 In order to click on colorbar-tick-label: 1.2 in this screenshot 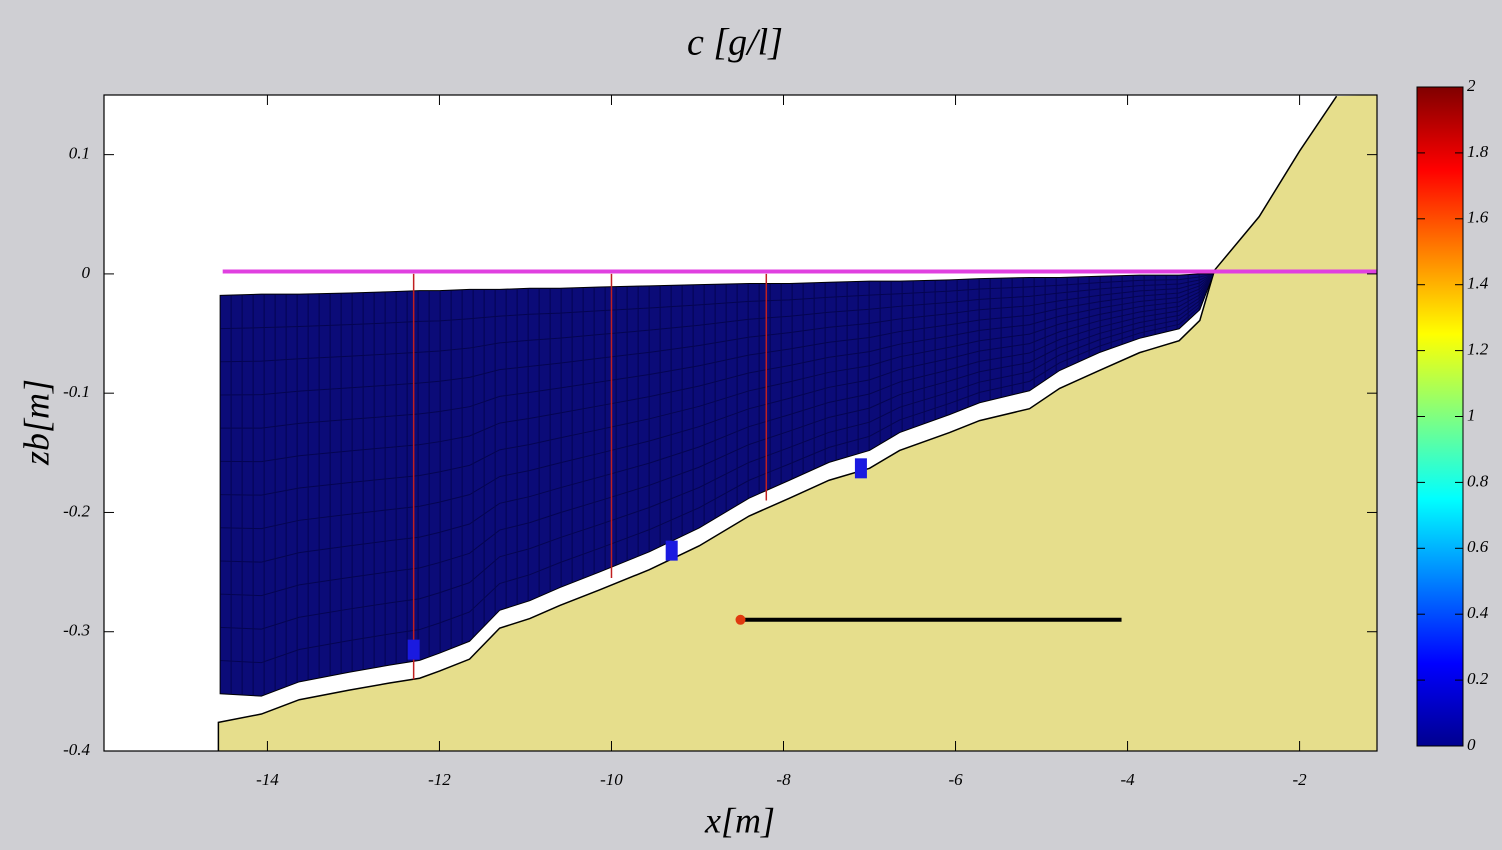, I will do `click(1478, 349)`.